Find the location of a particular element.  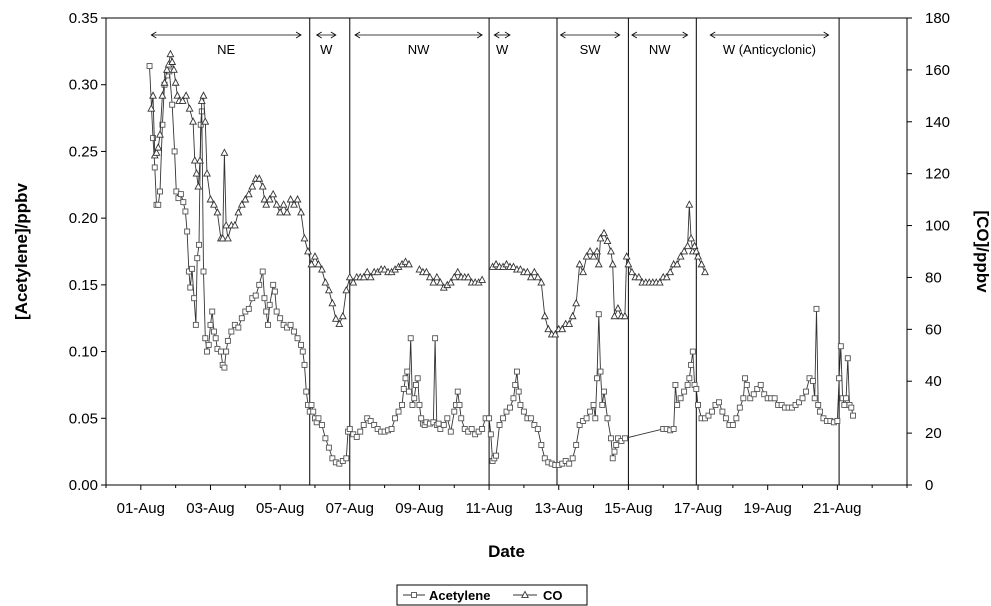

y-right-tick-label-5: 100 is located at coordinates (937, 226).